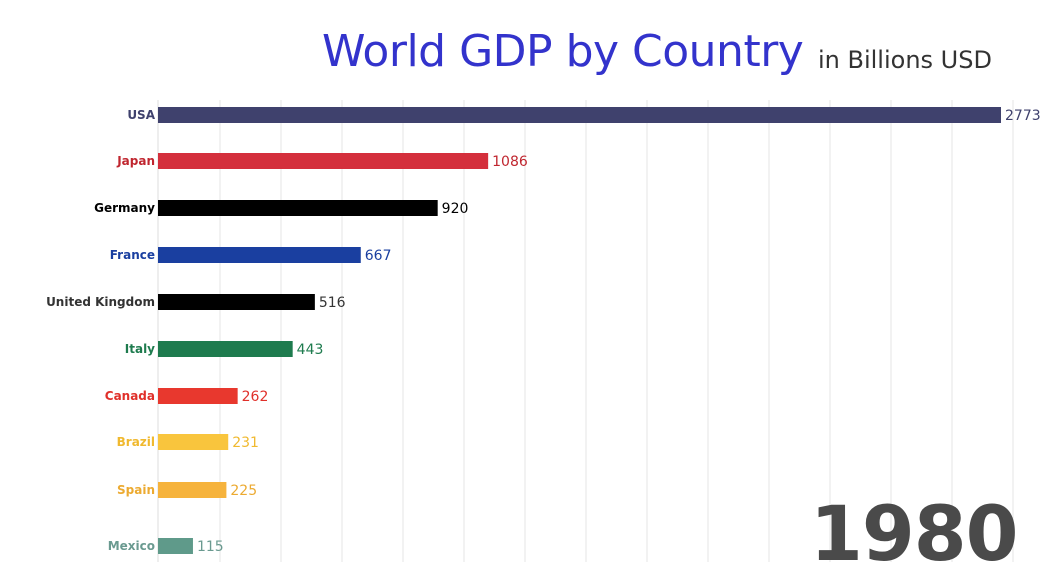  What do you see at coordinates (210, 547) in the screenshot?
I see `value-label: 115` at bounding box center [210, 547].